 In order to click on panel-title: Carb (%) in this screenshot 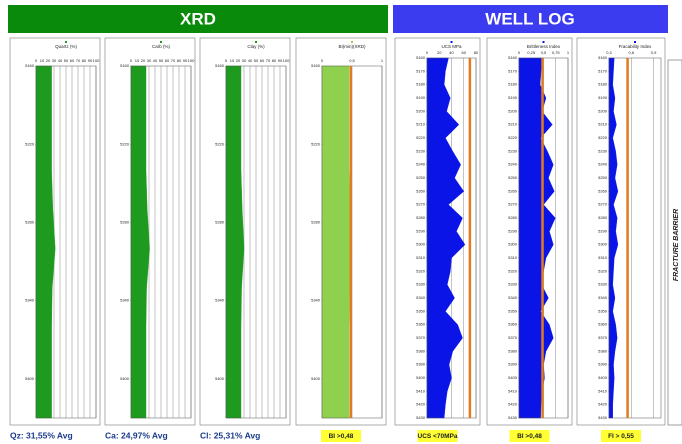, I will do `click(161, 46)`.